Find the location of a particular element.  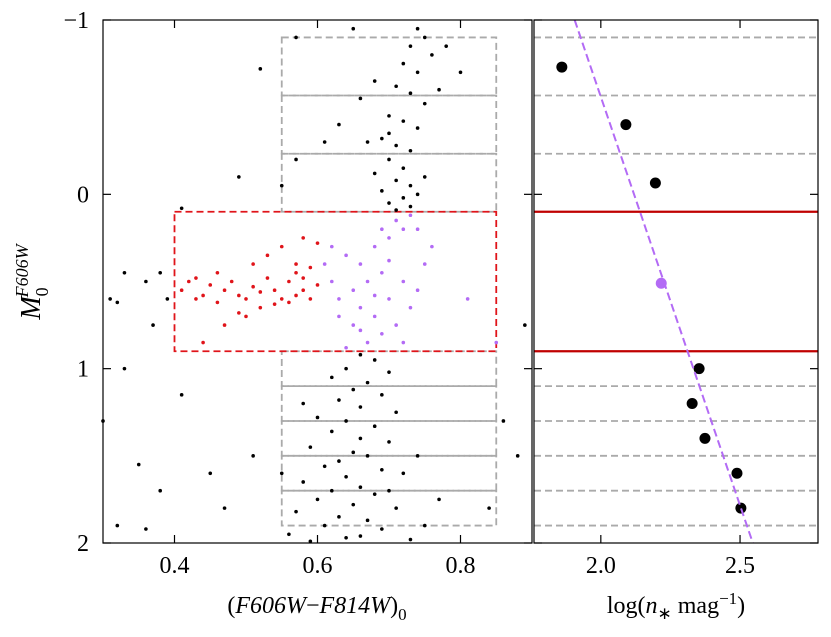

label-part: log( is located at coordinates (626, 606).